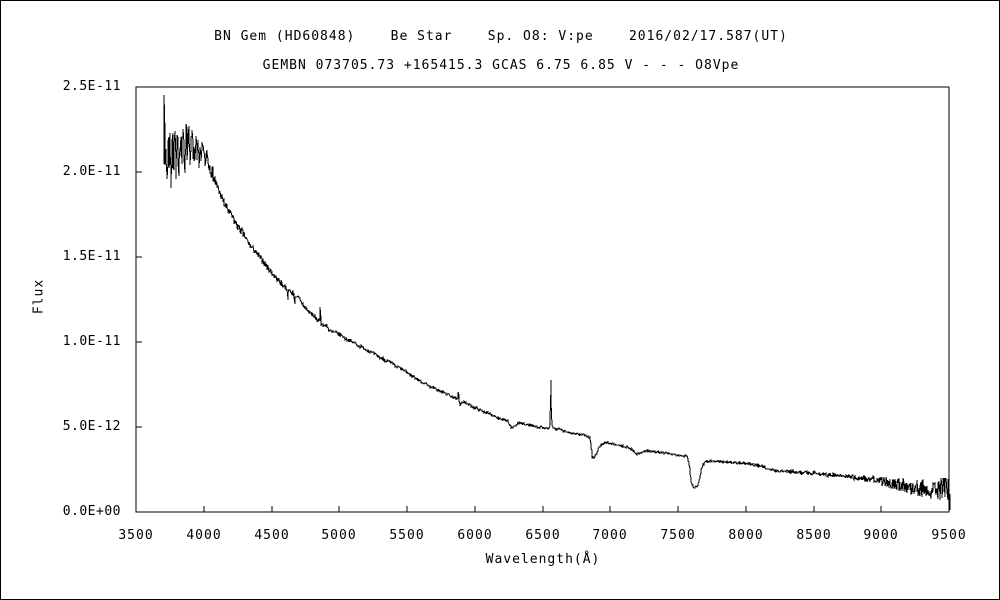  I want to click on x-tick-label: 8000, so click(746, 535).